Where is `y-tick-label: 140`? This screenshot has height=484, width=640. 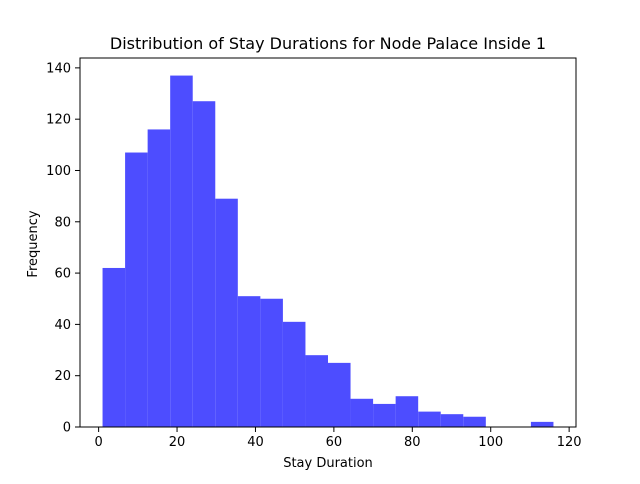
y-tick-label: 140 is located at coordinates (58, 68).